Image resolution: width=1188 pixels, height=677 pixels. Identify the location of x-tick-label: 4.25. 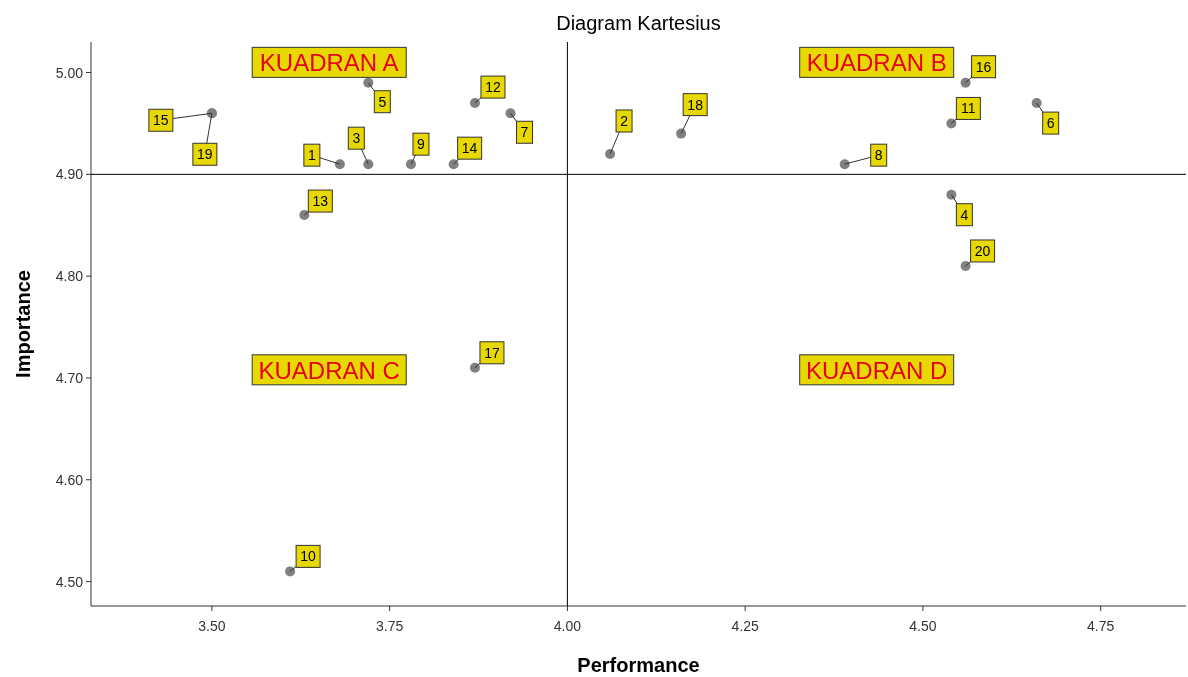
(745, 626).